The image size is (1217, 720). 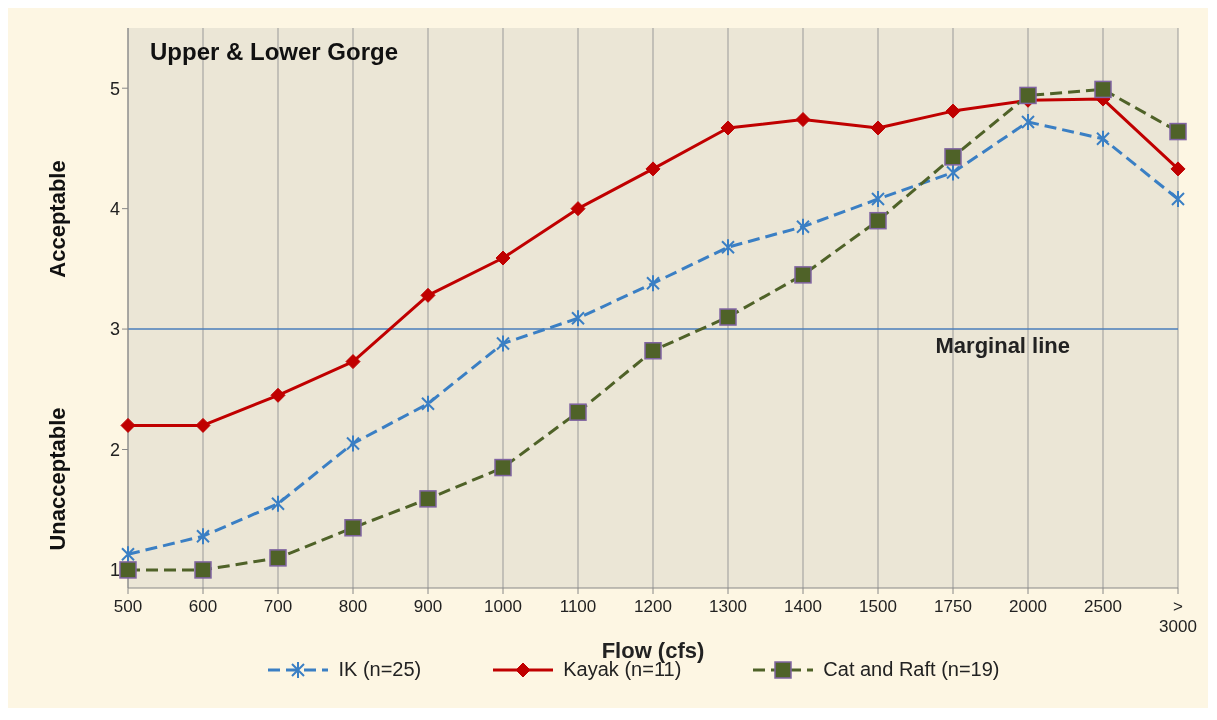 What do you see at coordinates (1028, 606) in the screenshot?
I see `x-tick-label: 2000` at bounding box center [1028, 606].